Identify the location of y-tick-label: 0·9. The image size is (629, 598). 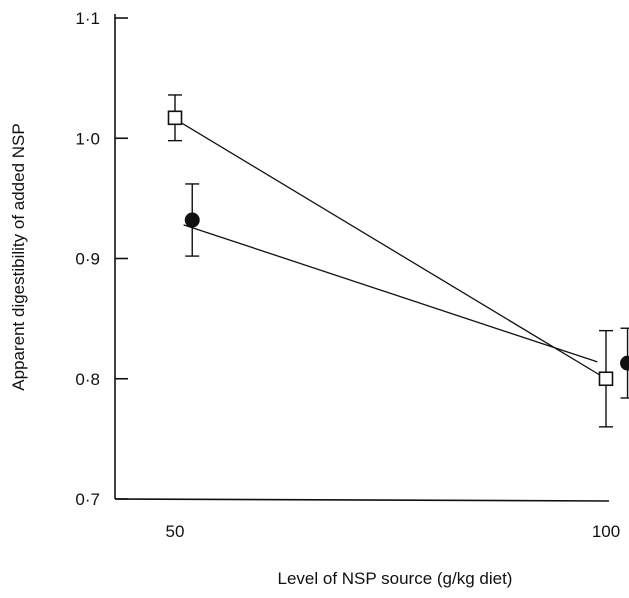
(87, 259).